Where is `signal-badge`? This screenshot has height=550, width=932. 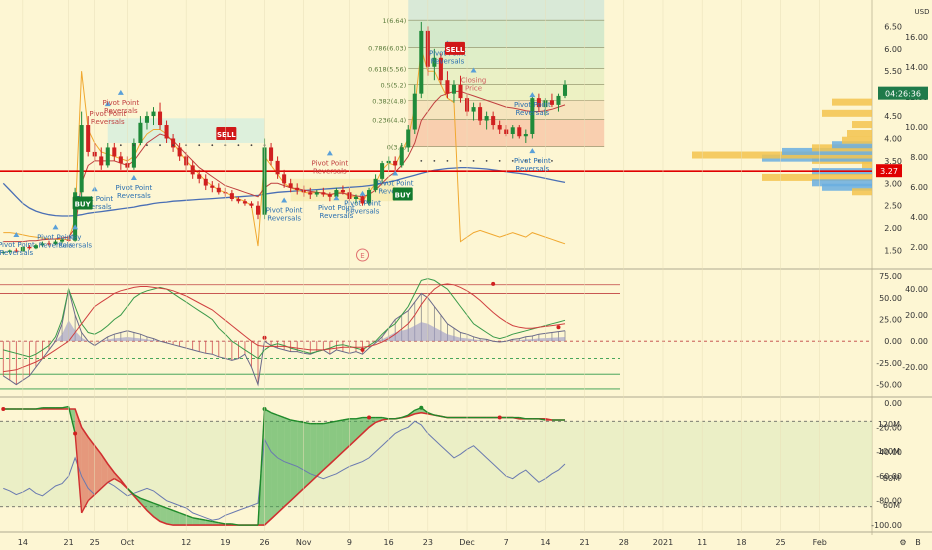 signal-badge is located at coordinates (226, 133).